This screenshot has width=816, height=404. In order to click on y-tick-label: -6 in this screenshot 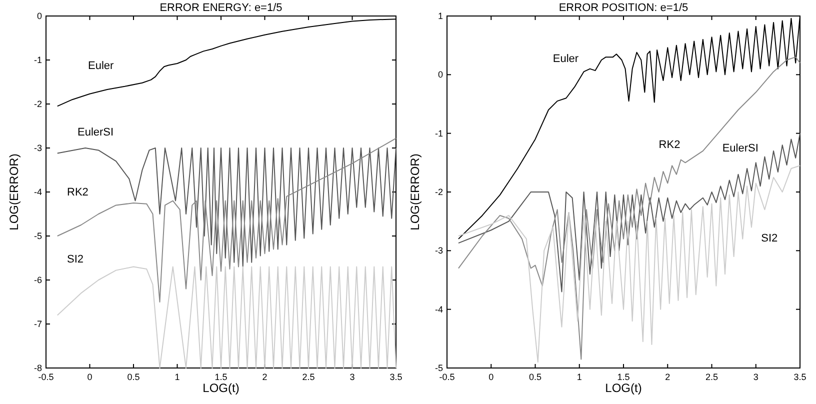, I will do `click(38, 280)`.